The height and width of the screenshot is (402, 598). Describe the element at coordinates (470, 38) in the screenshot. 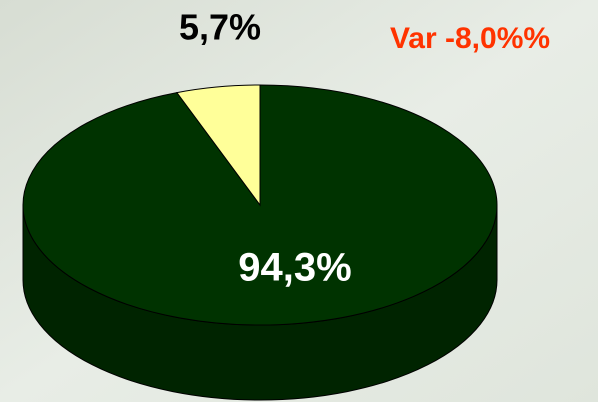

I see `annotation: Var -8,0%%` at that location.